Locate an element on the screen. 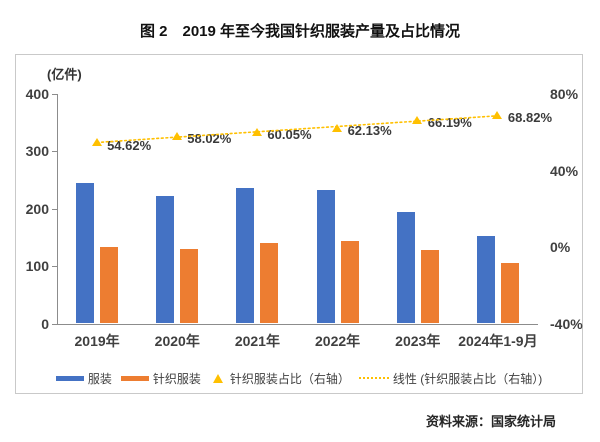  legend-item: 针织服装占比（右轴） is located at coordinates (280, 378).